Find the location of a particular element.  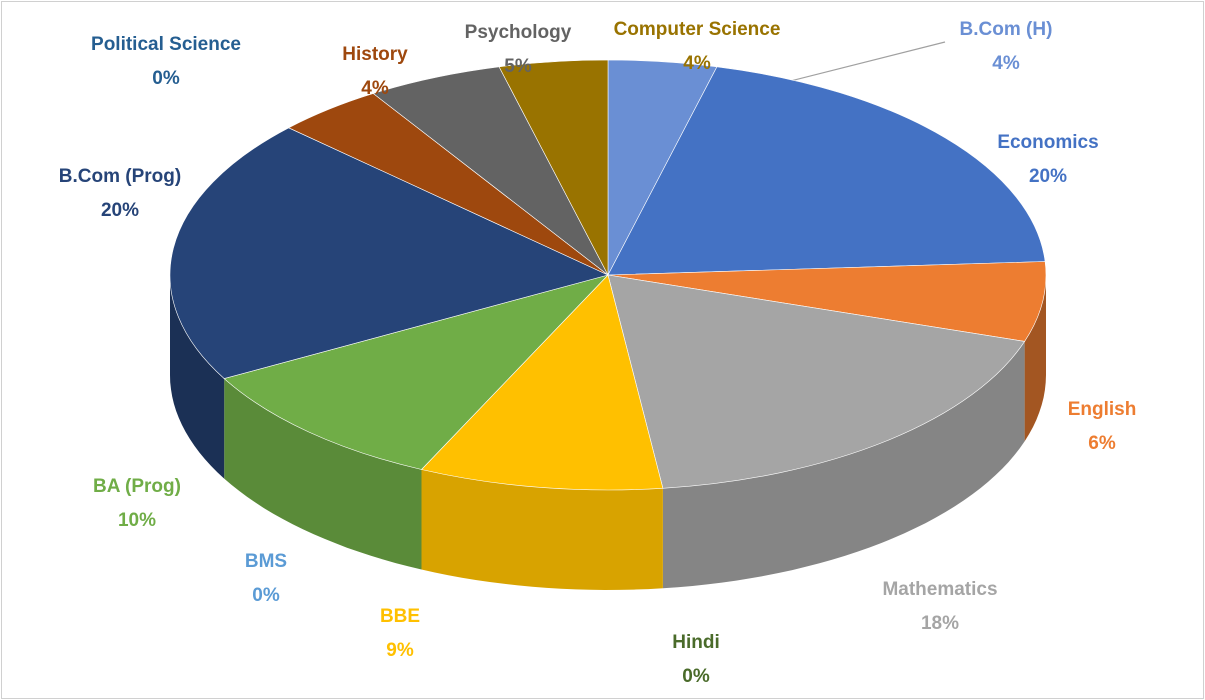

slice-label: History is located at coordinates (375, 54).